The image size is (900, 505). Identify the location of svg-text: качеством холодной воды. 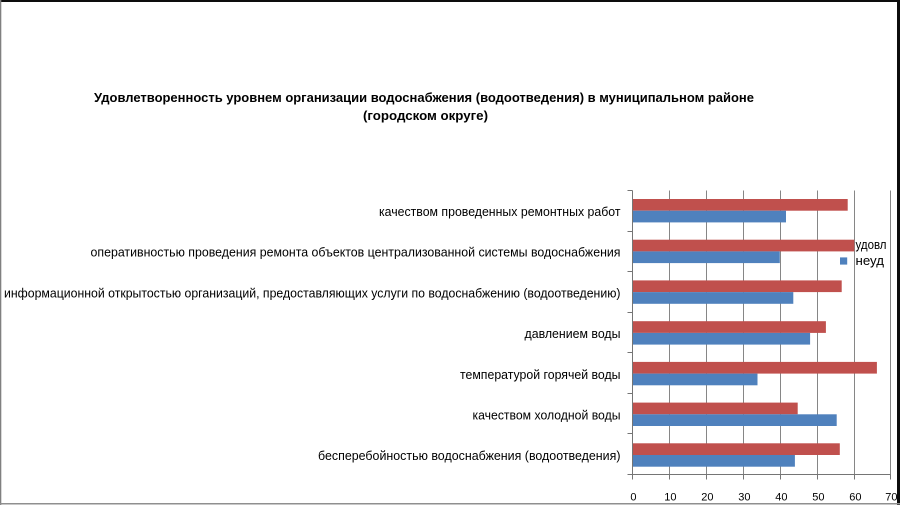
(547, 416).